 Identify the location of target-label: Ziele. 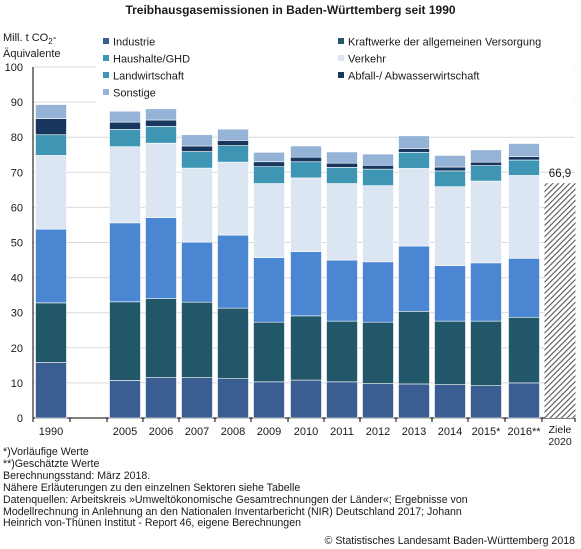
(560, 430).